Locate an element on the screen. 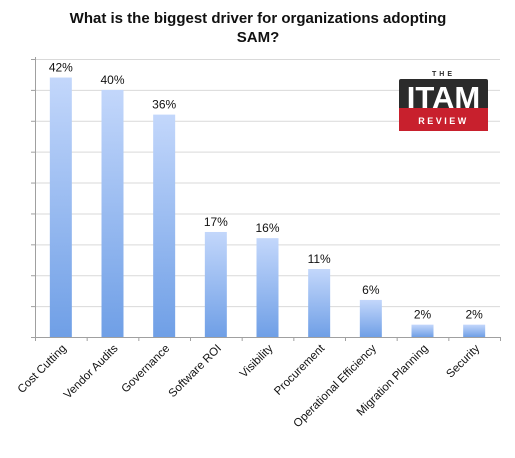 Image resolution: width=515 pixels, height=458 pixels. logo-review-text: REVIEW is located at coordinates (443, 121).